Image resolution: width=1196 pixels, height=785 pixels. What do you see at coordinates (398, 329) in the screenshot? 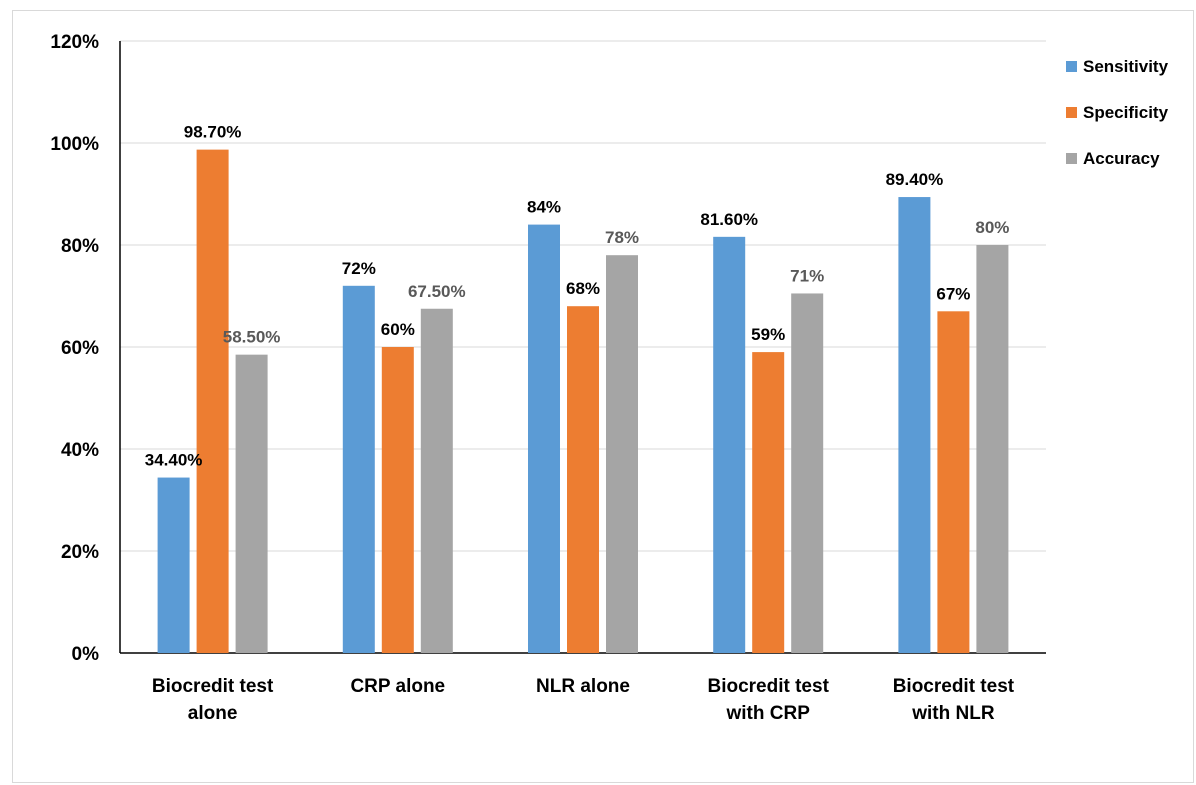
I see `data-label: 60%` at bounding box center [398, 329].